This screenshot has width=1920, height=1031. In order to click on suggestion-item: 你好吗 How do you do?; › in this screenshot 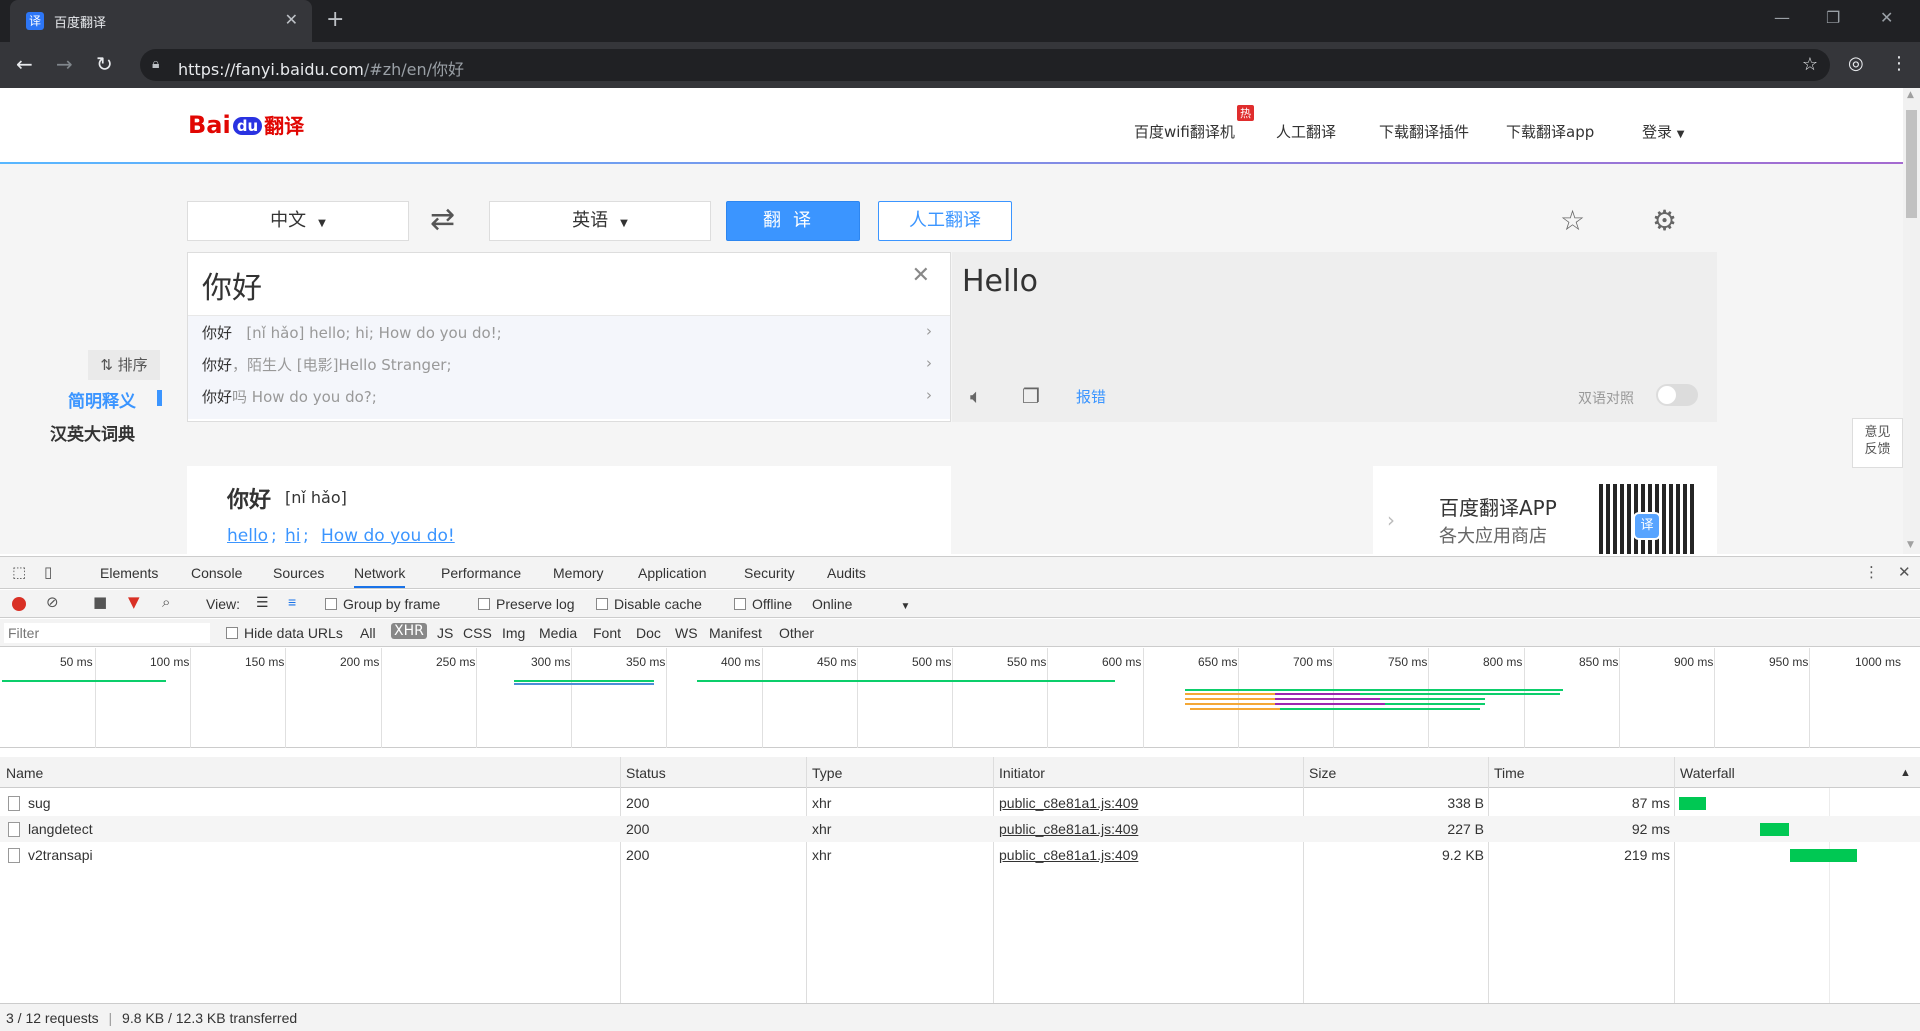, I will do `click(567, 396)`.